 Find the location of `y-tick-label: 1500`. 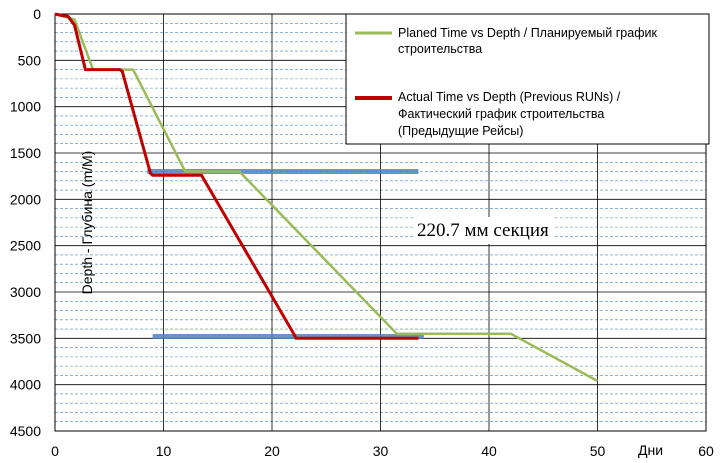

y-tick-label: 1500 is located at coordinates (25, 153).